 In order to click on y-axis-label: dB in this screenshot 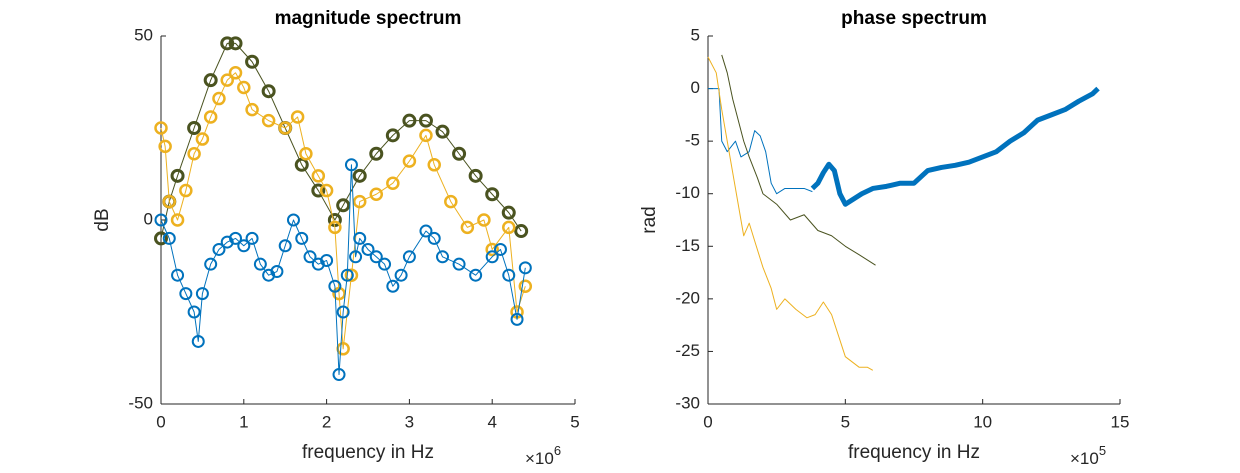, I will do `click(102, 219)`.